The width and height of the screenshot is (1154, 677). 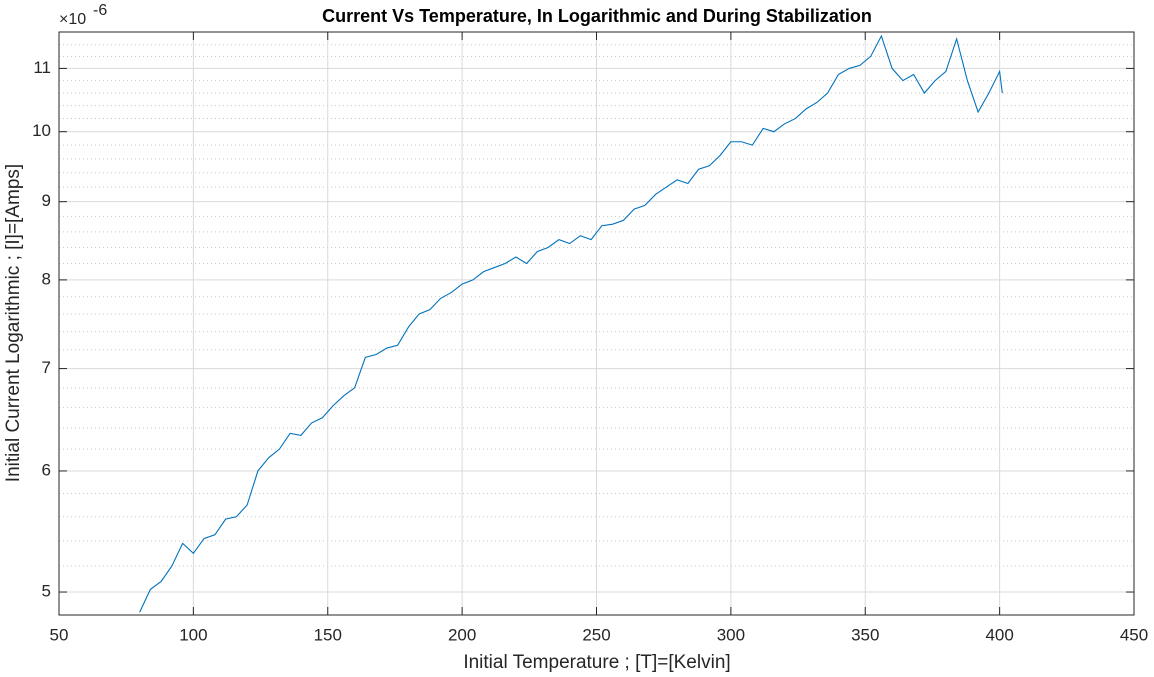 I want to click on y-axis-label: Initial Current Logarithmic ; [I]=[Amps], so click(x=13, y=323).